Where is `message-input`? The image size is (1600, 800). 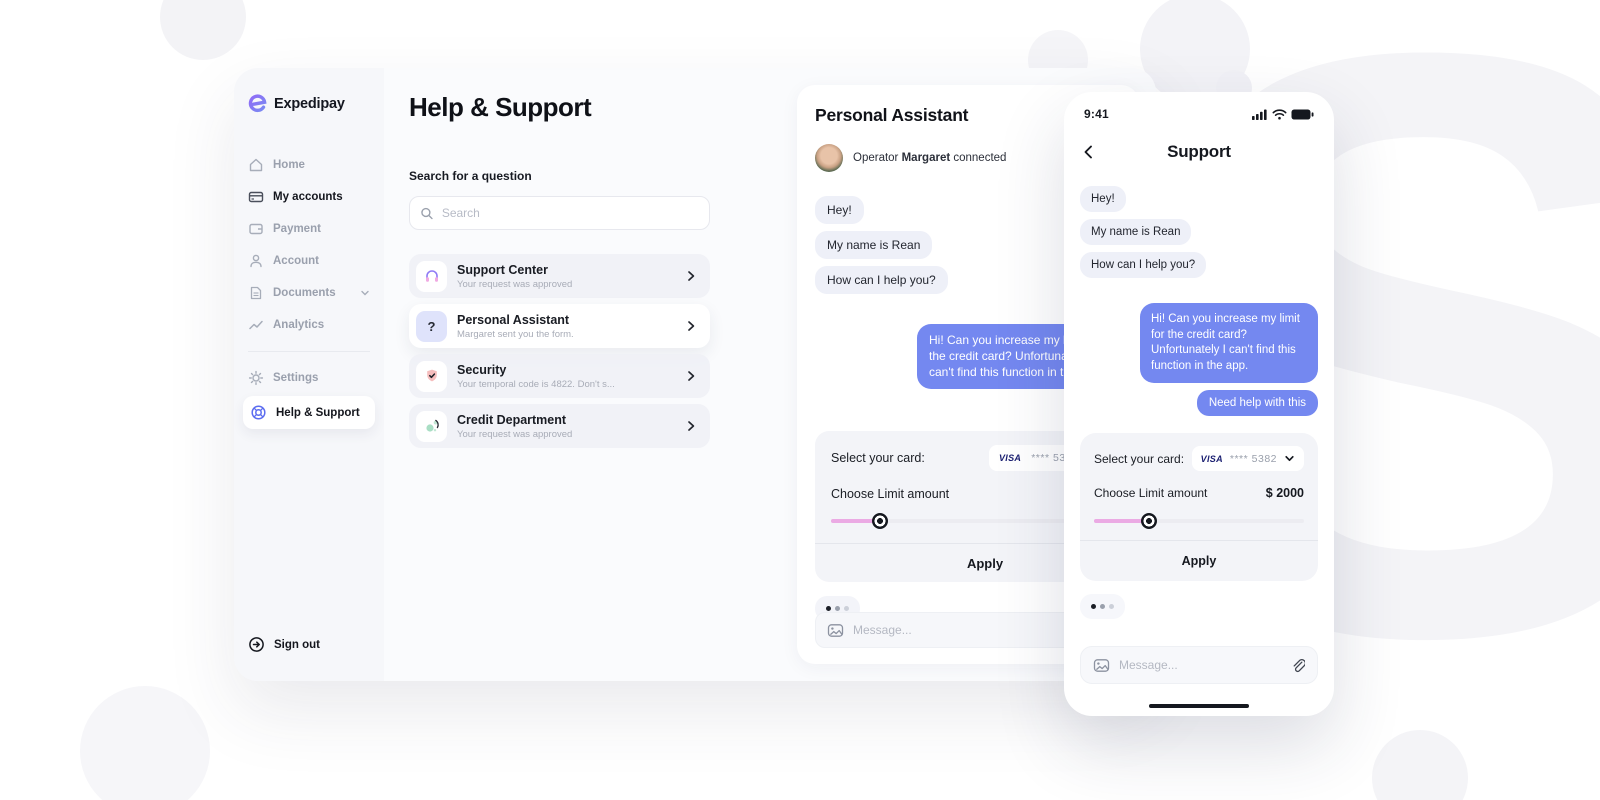 message-input is located at coordinates (981, 630).